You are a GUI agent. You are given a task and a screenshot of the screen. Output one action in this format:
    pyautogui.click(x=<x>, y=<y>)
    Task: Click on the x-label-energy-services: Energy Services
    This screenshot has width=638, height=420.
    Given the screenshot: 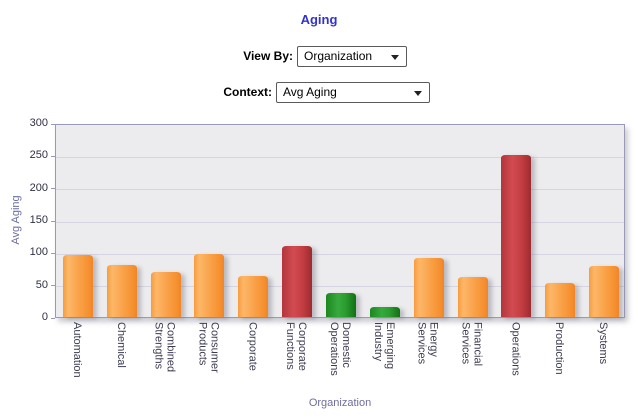 What is the action you would take?
    pyautogui.click(x=428, y=360)
    